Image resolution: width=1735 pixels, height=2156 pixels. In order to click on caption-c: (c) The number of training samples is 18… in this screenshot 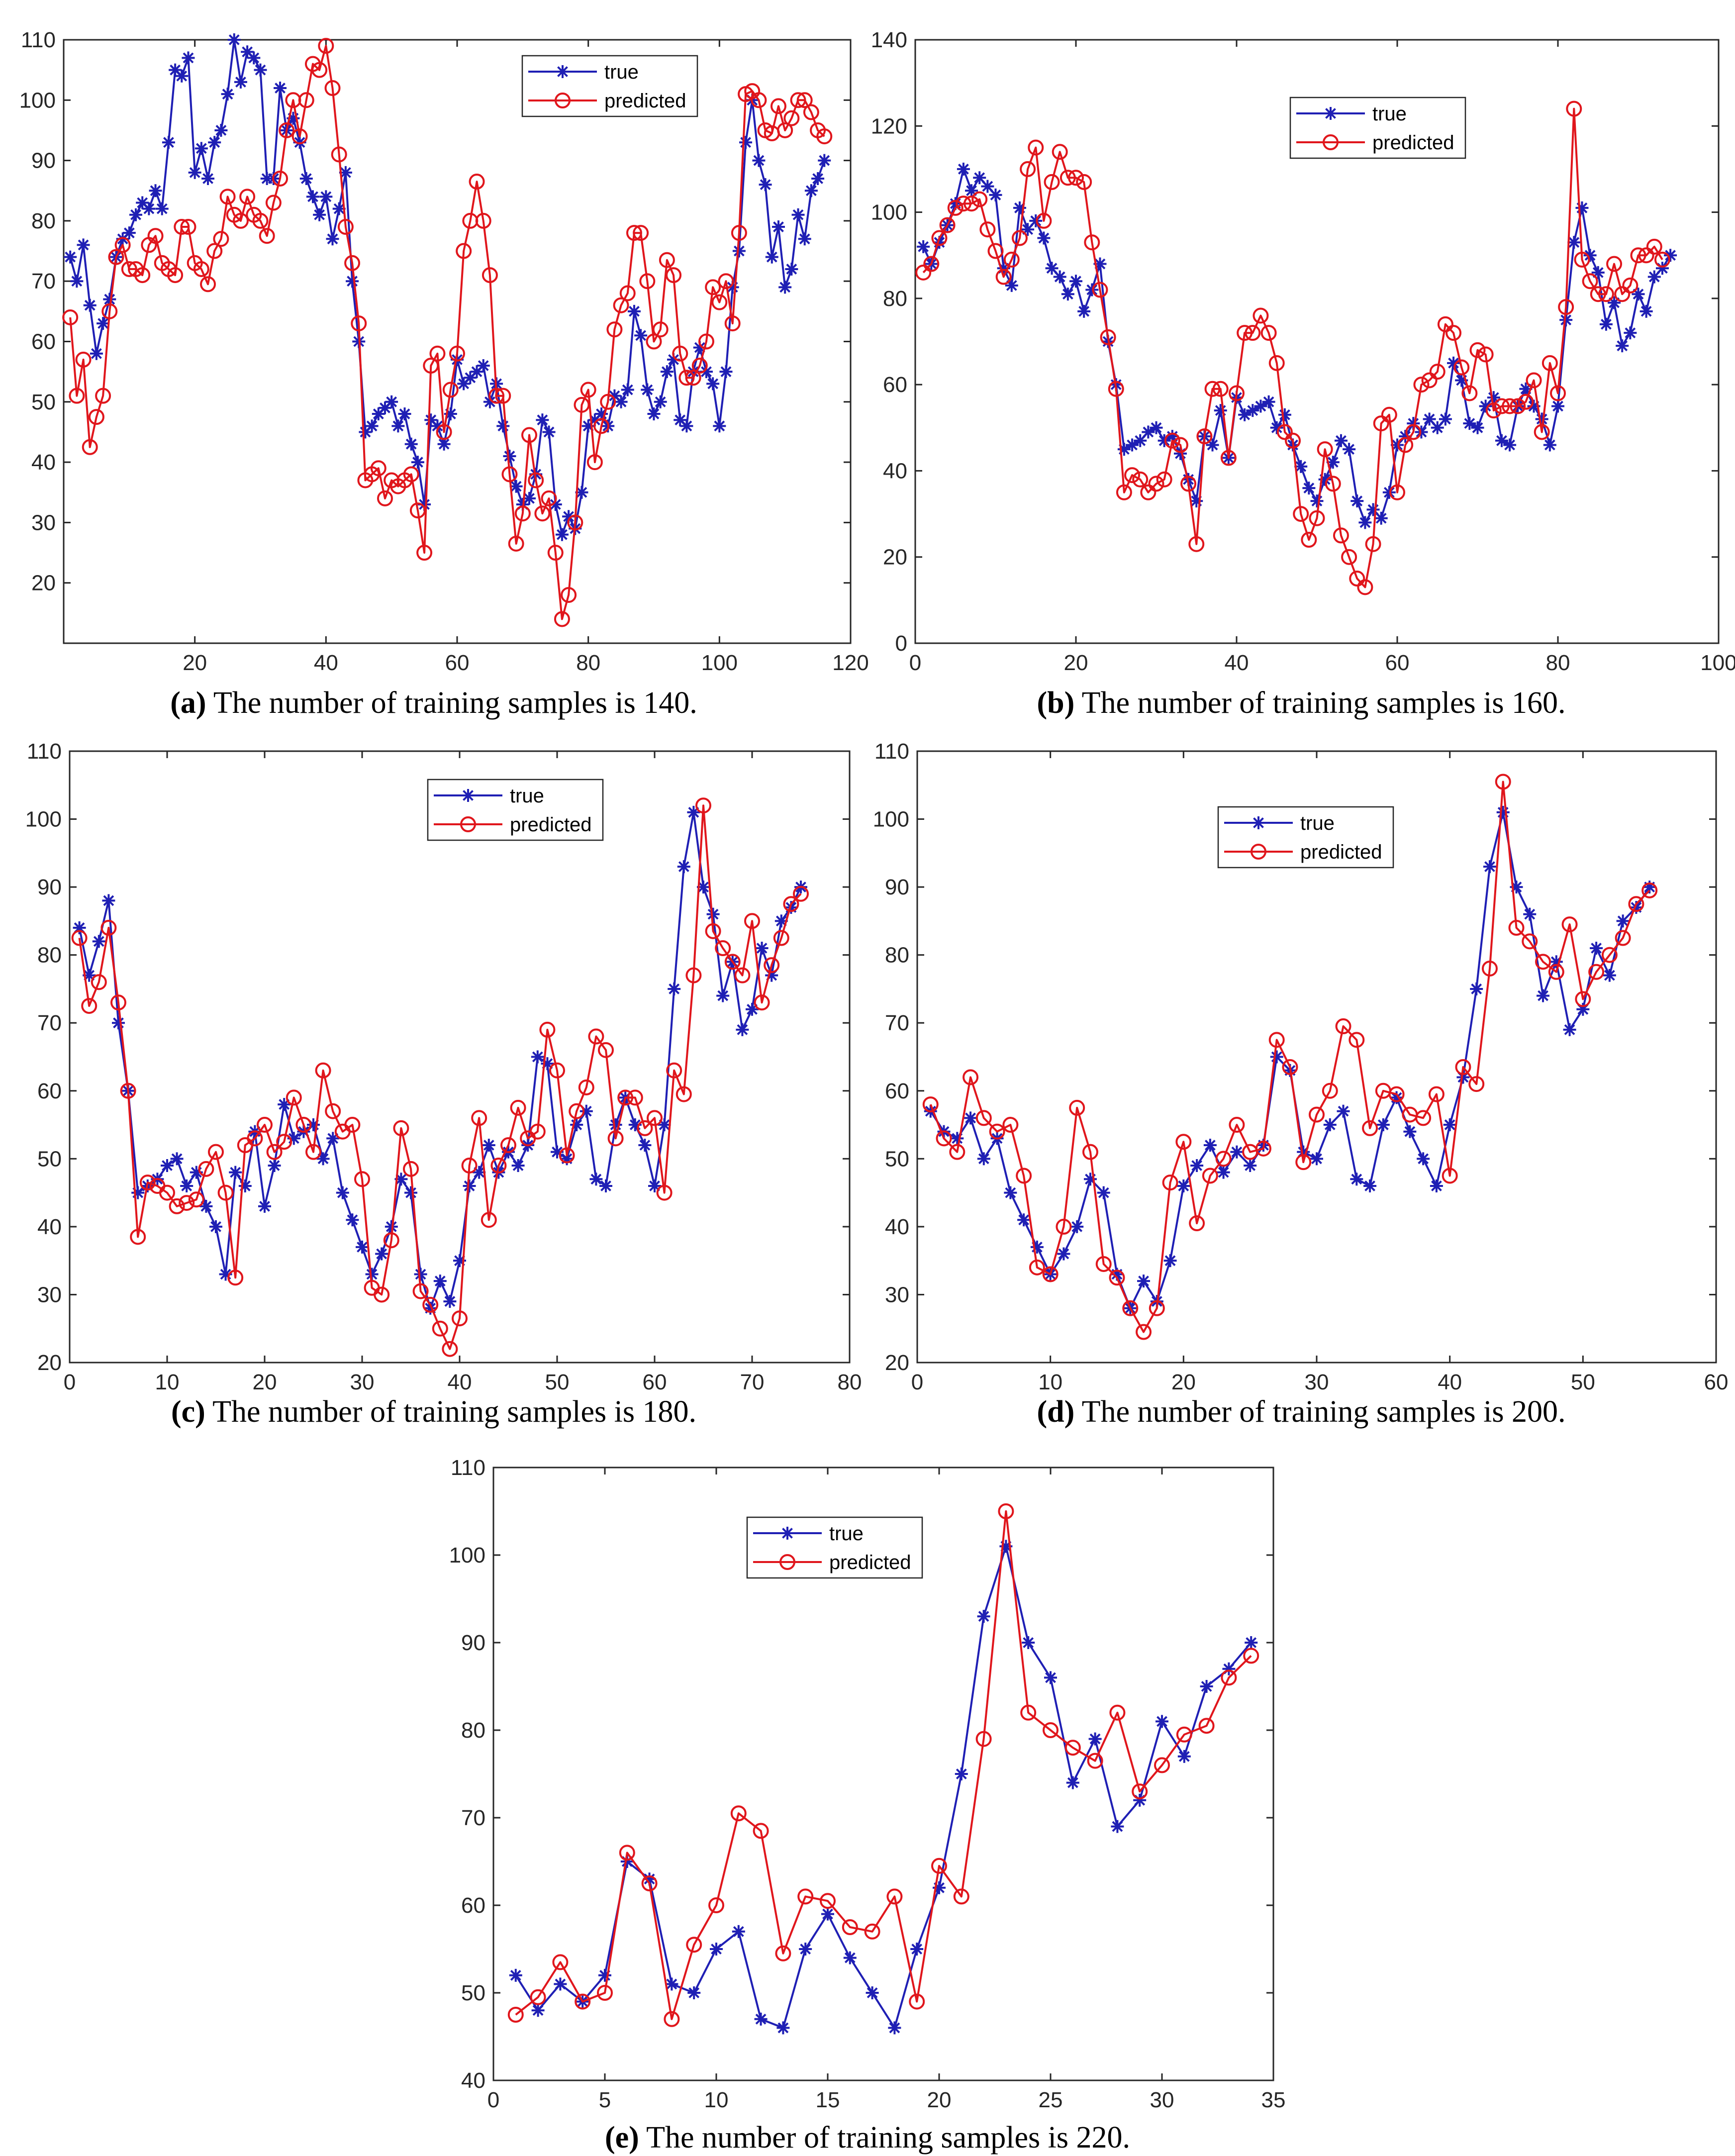, I will do `click(434, 1412)`.